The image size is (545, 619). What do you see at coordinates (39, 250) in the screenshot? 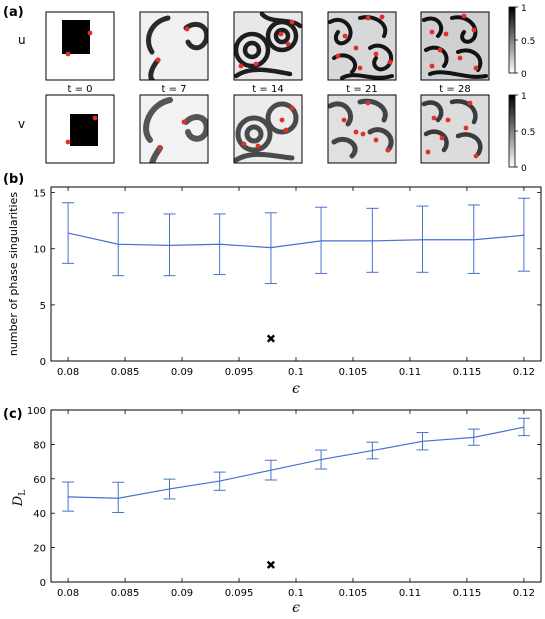
I see `y-tick-label: 10` at bounding box center [39, 250].